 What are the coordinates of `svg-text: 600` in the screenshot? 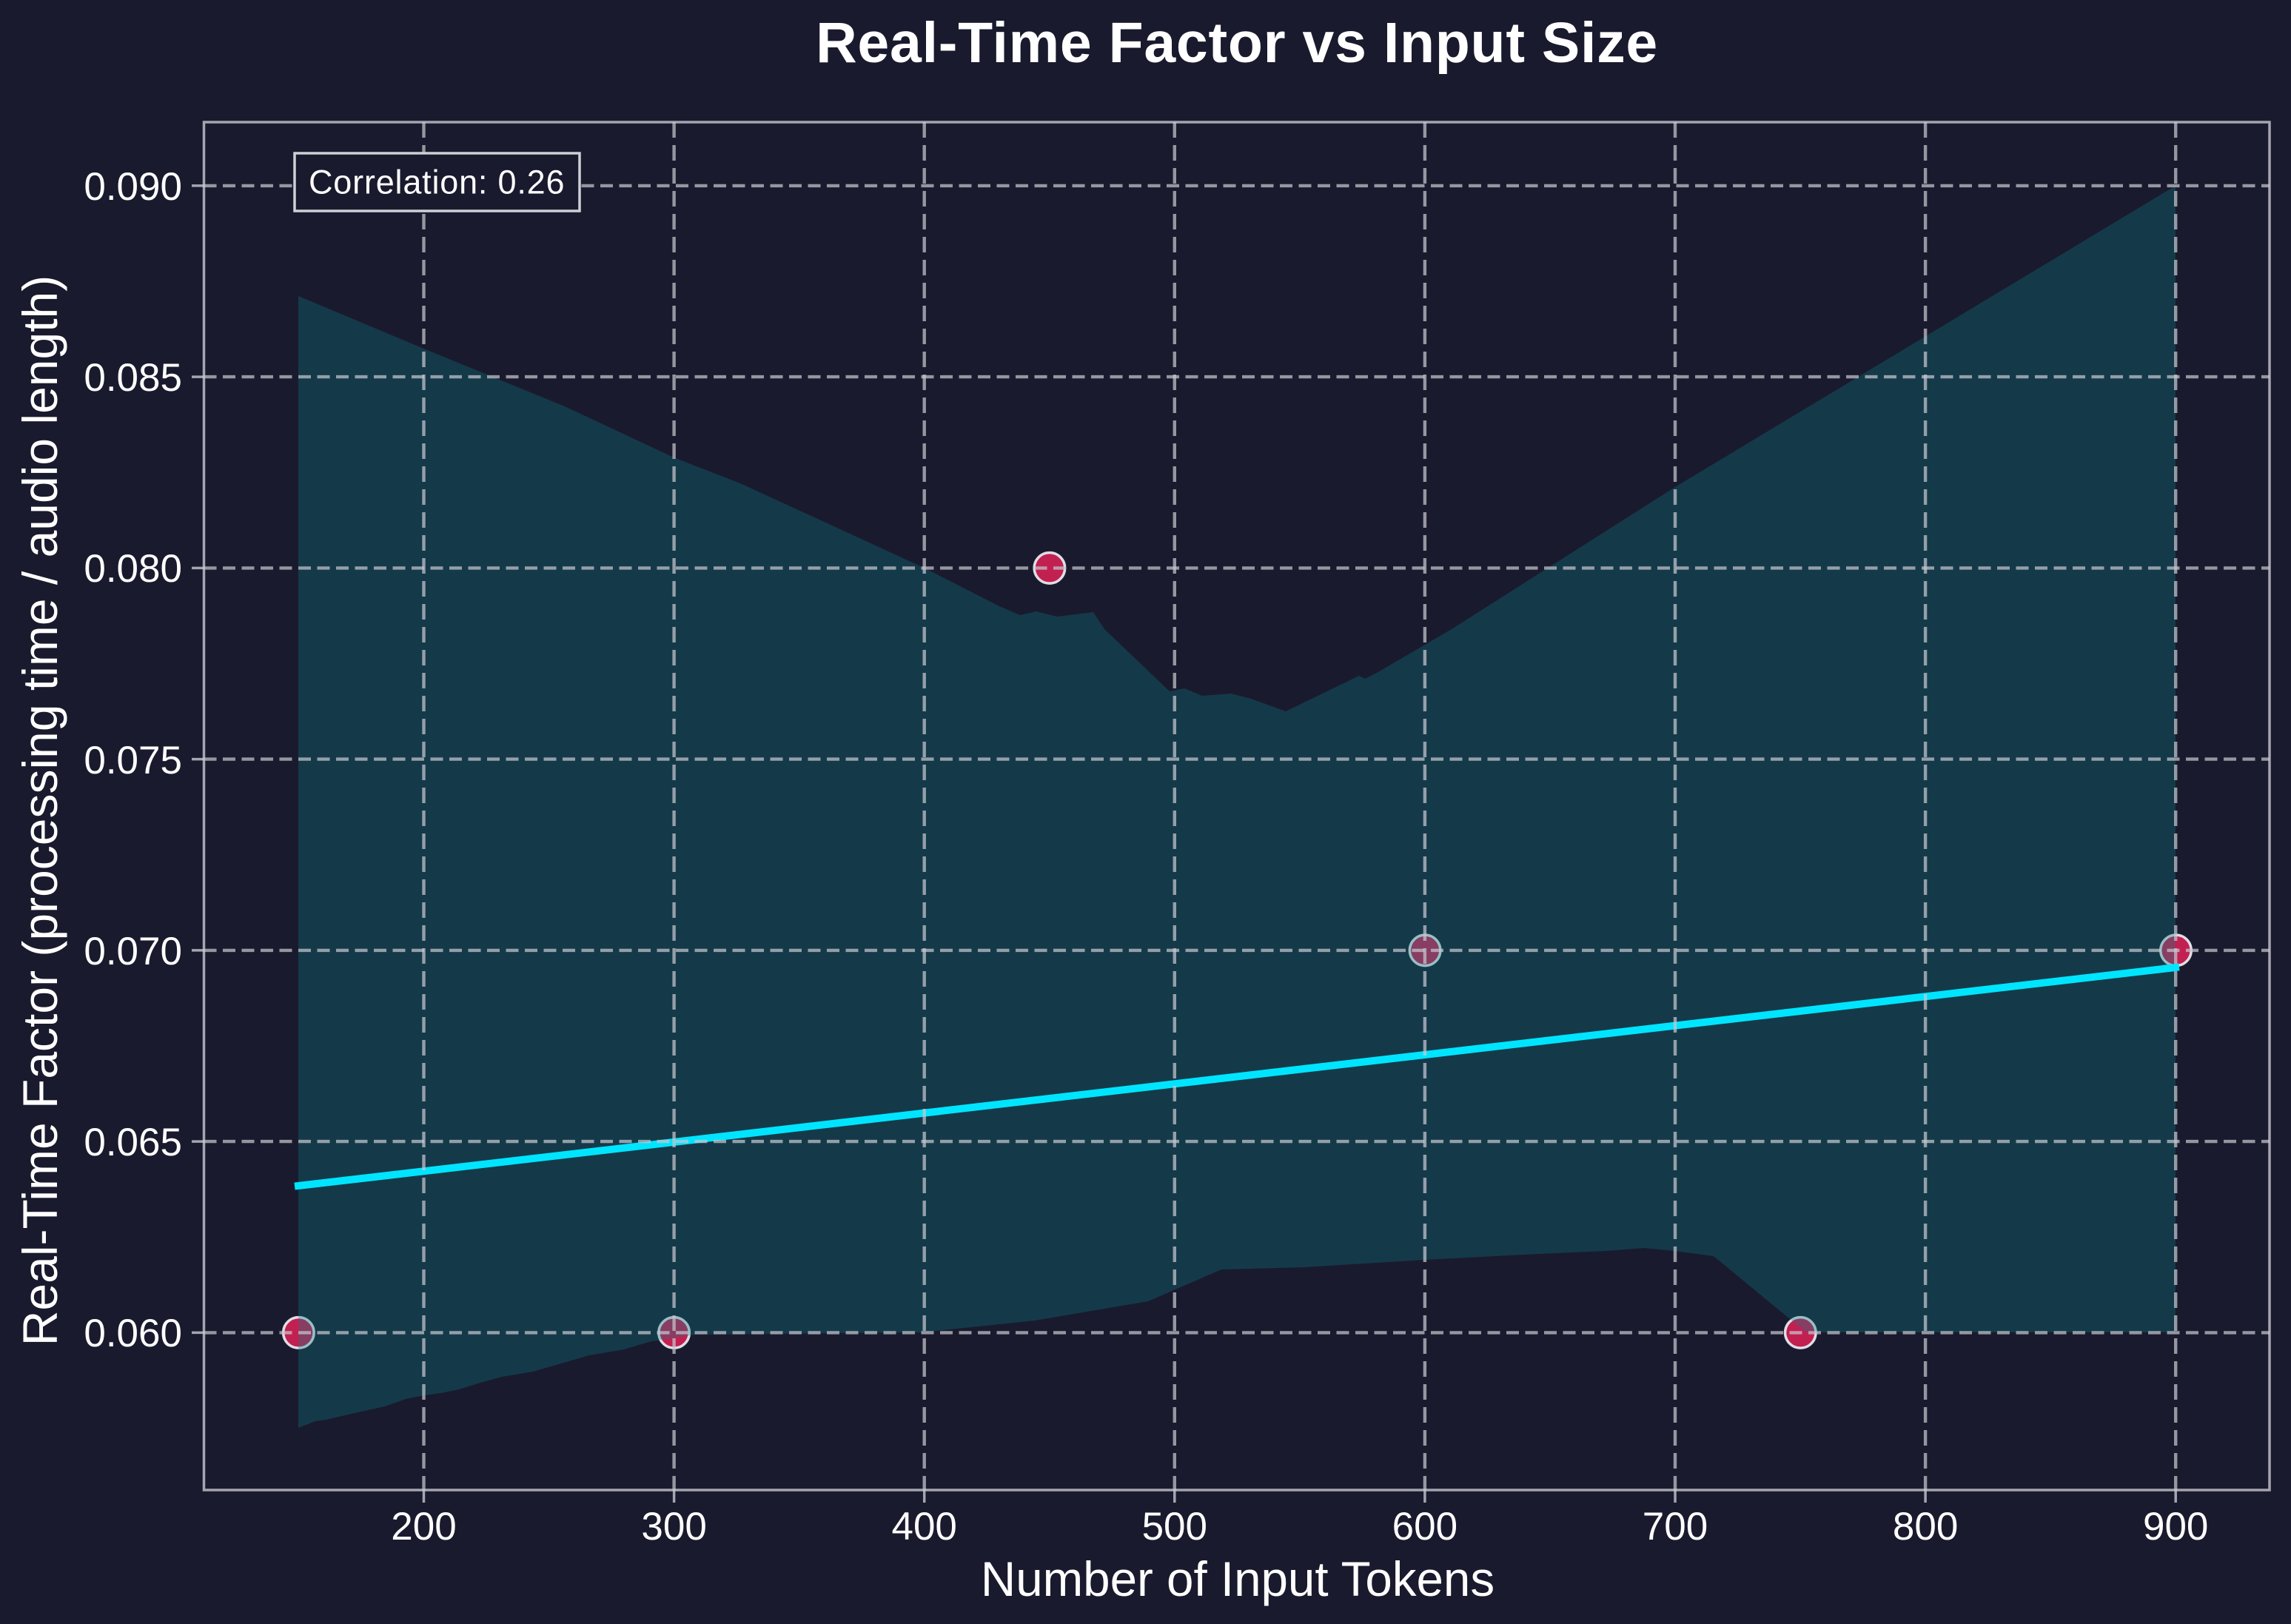 It's located at (1425, 1526).